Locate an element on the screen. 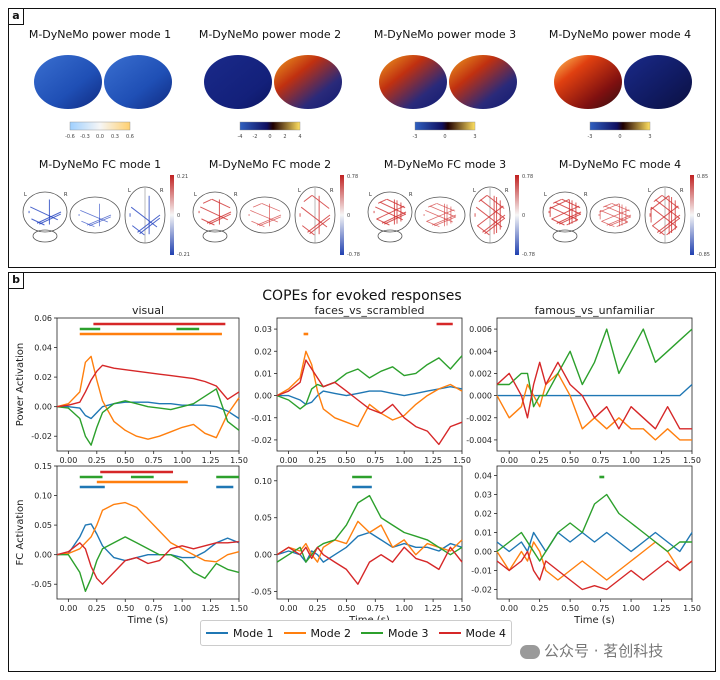 This screenshot has width=720, height=680. legend-item-mode-2: Mode 2 is located at coordinates (317, 633).